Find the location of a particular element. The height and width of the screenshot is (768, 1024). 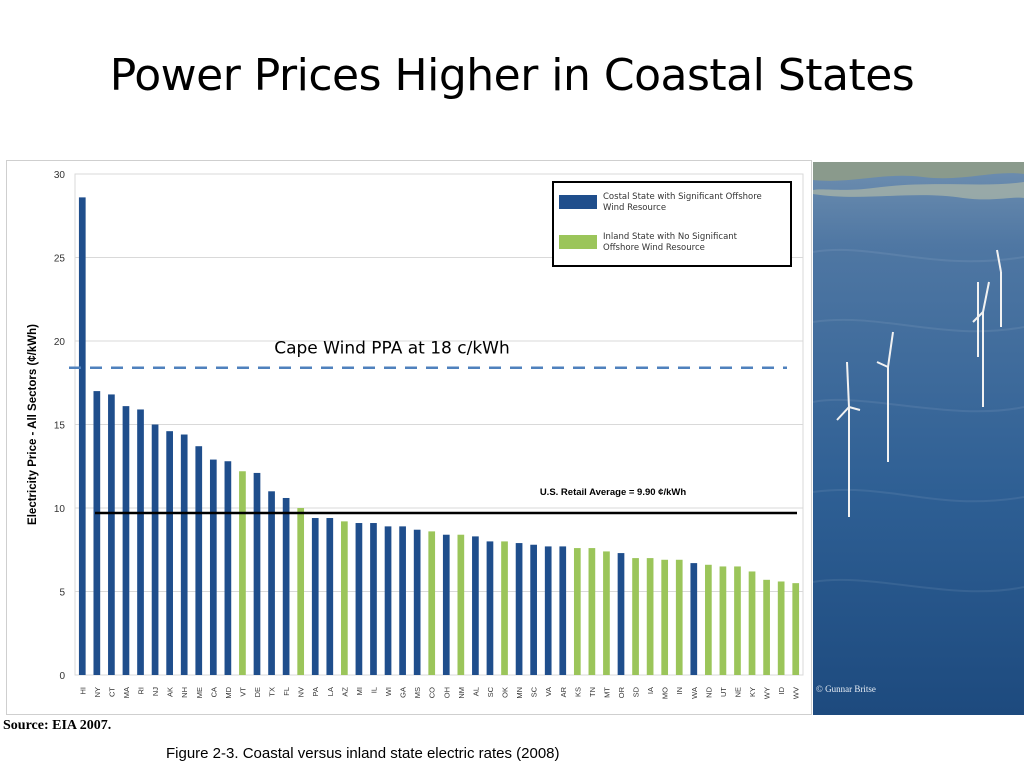

x-tick-label: OH is located at coordinates (446, 692).